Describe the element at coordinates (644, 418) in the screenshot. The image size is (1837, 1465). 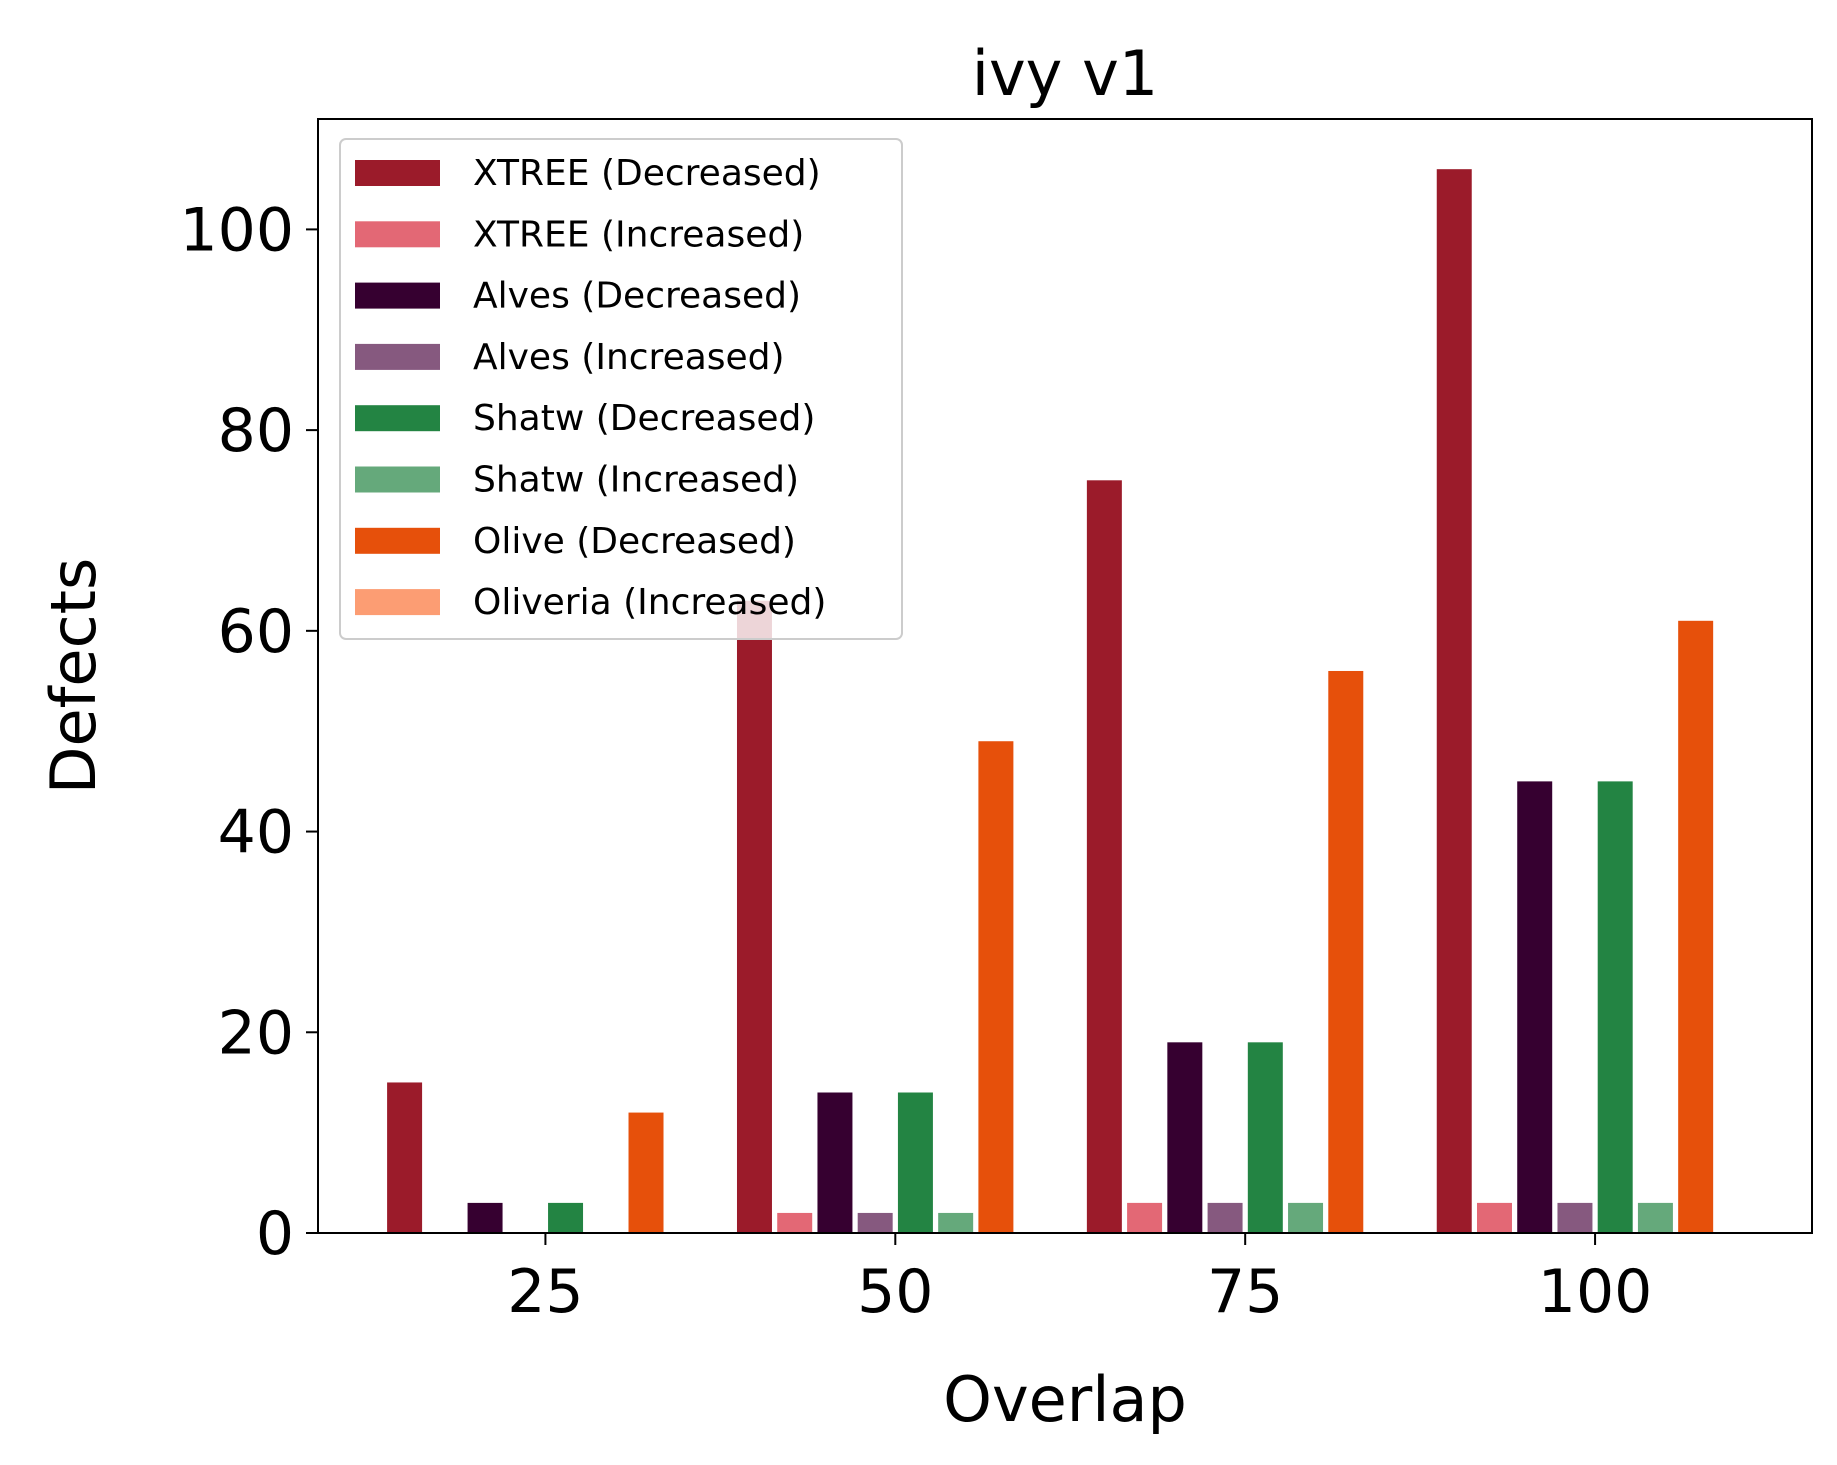
I see `legend-label-4: Shatw (Decreased)` at that location.